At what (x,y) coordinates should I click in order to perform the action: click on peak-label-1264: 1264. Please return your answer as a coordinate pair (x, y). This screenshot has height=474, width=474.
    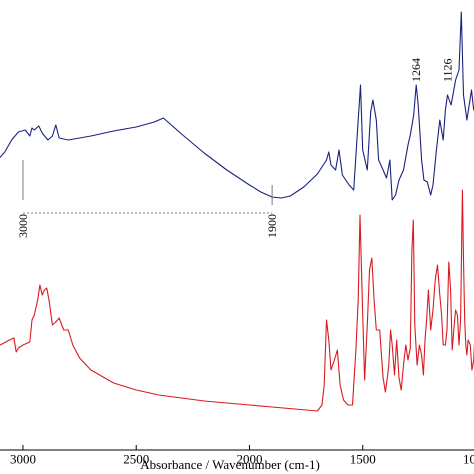
    Looking at the image, I should click on (416, 70).